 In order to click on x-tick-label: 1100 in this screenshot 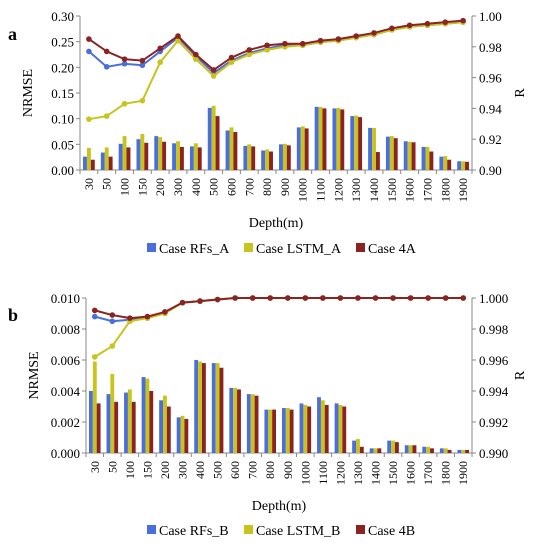, I will do `click(323, 473)`.